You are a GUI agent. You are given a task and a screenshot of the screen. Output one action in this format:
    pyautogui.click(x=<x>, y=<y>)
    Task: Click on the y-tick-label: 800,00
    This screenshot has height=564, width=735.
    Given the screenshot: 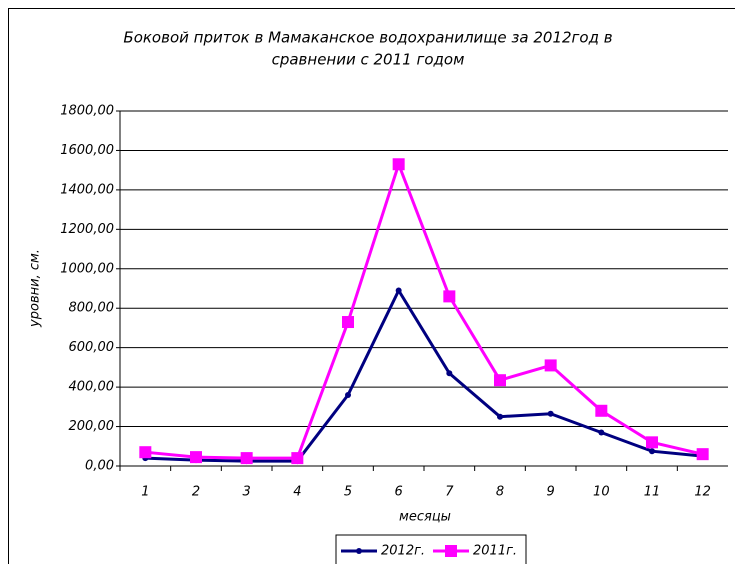 What is the action you would take?
    pyautogui.click(x=92, y=308)
    